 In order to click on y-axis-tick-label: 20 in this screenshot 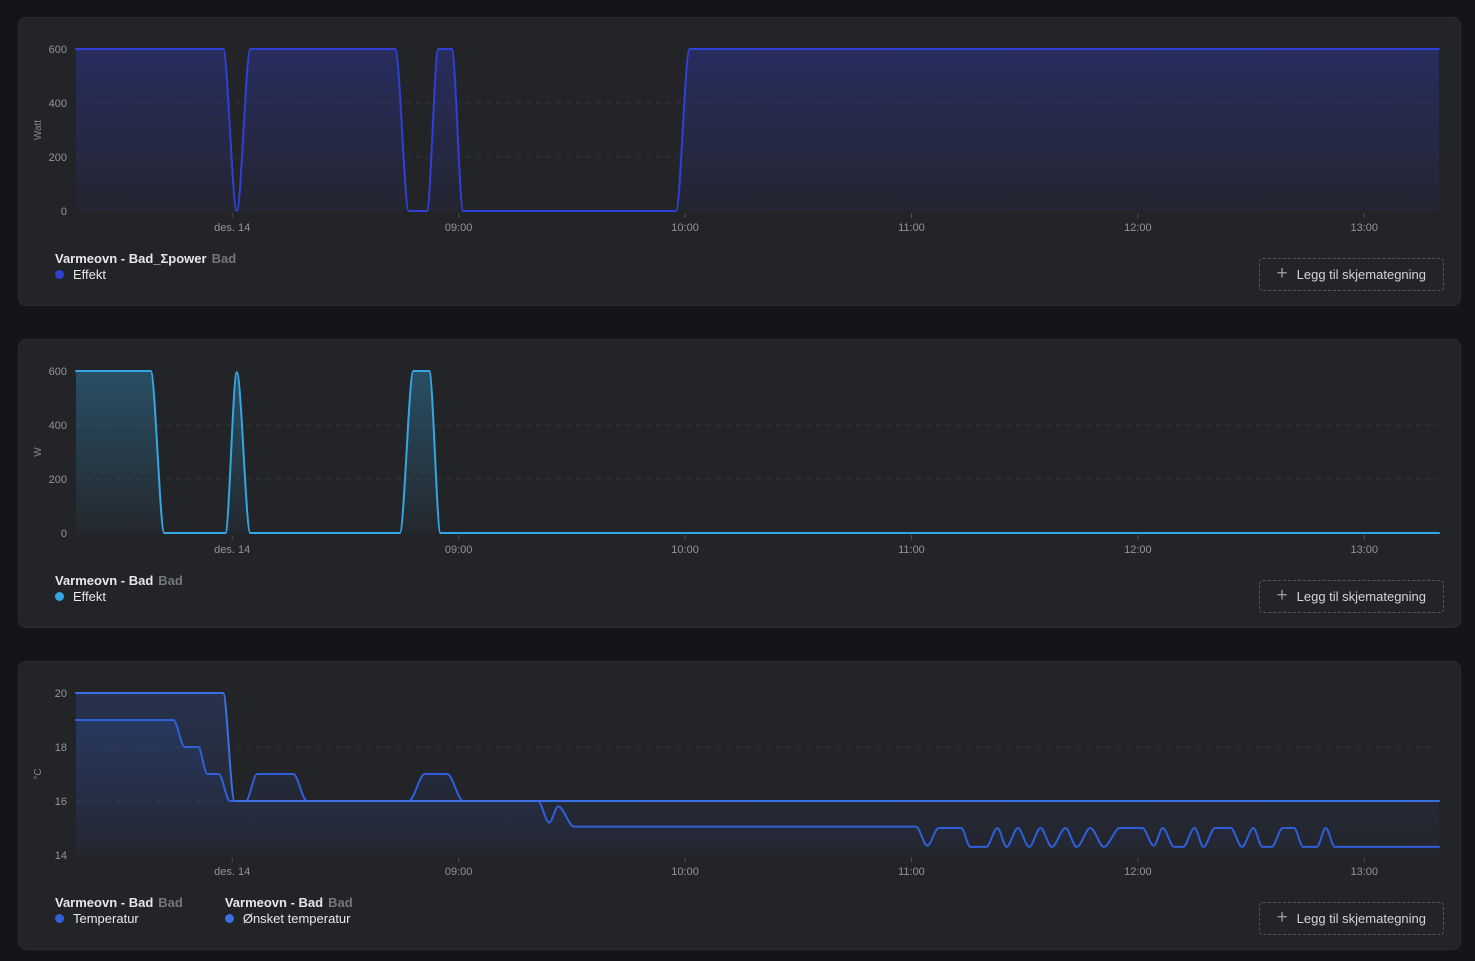, I will do `click(61, 694)`.